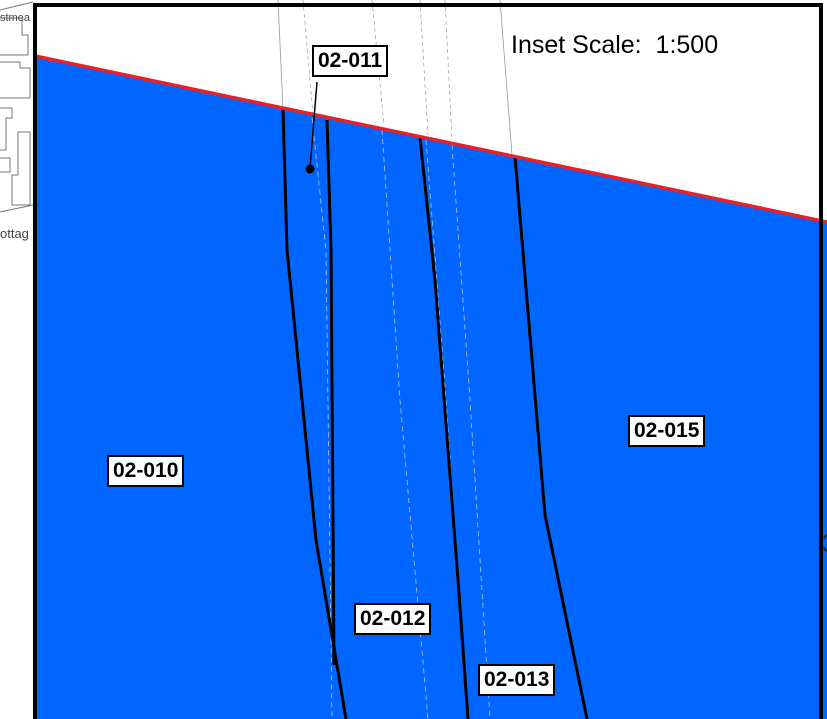 The height and width of the screenshot is (719, 827). I want to click on background-street-text: stmea, so click(15, 18).